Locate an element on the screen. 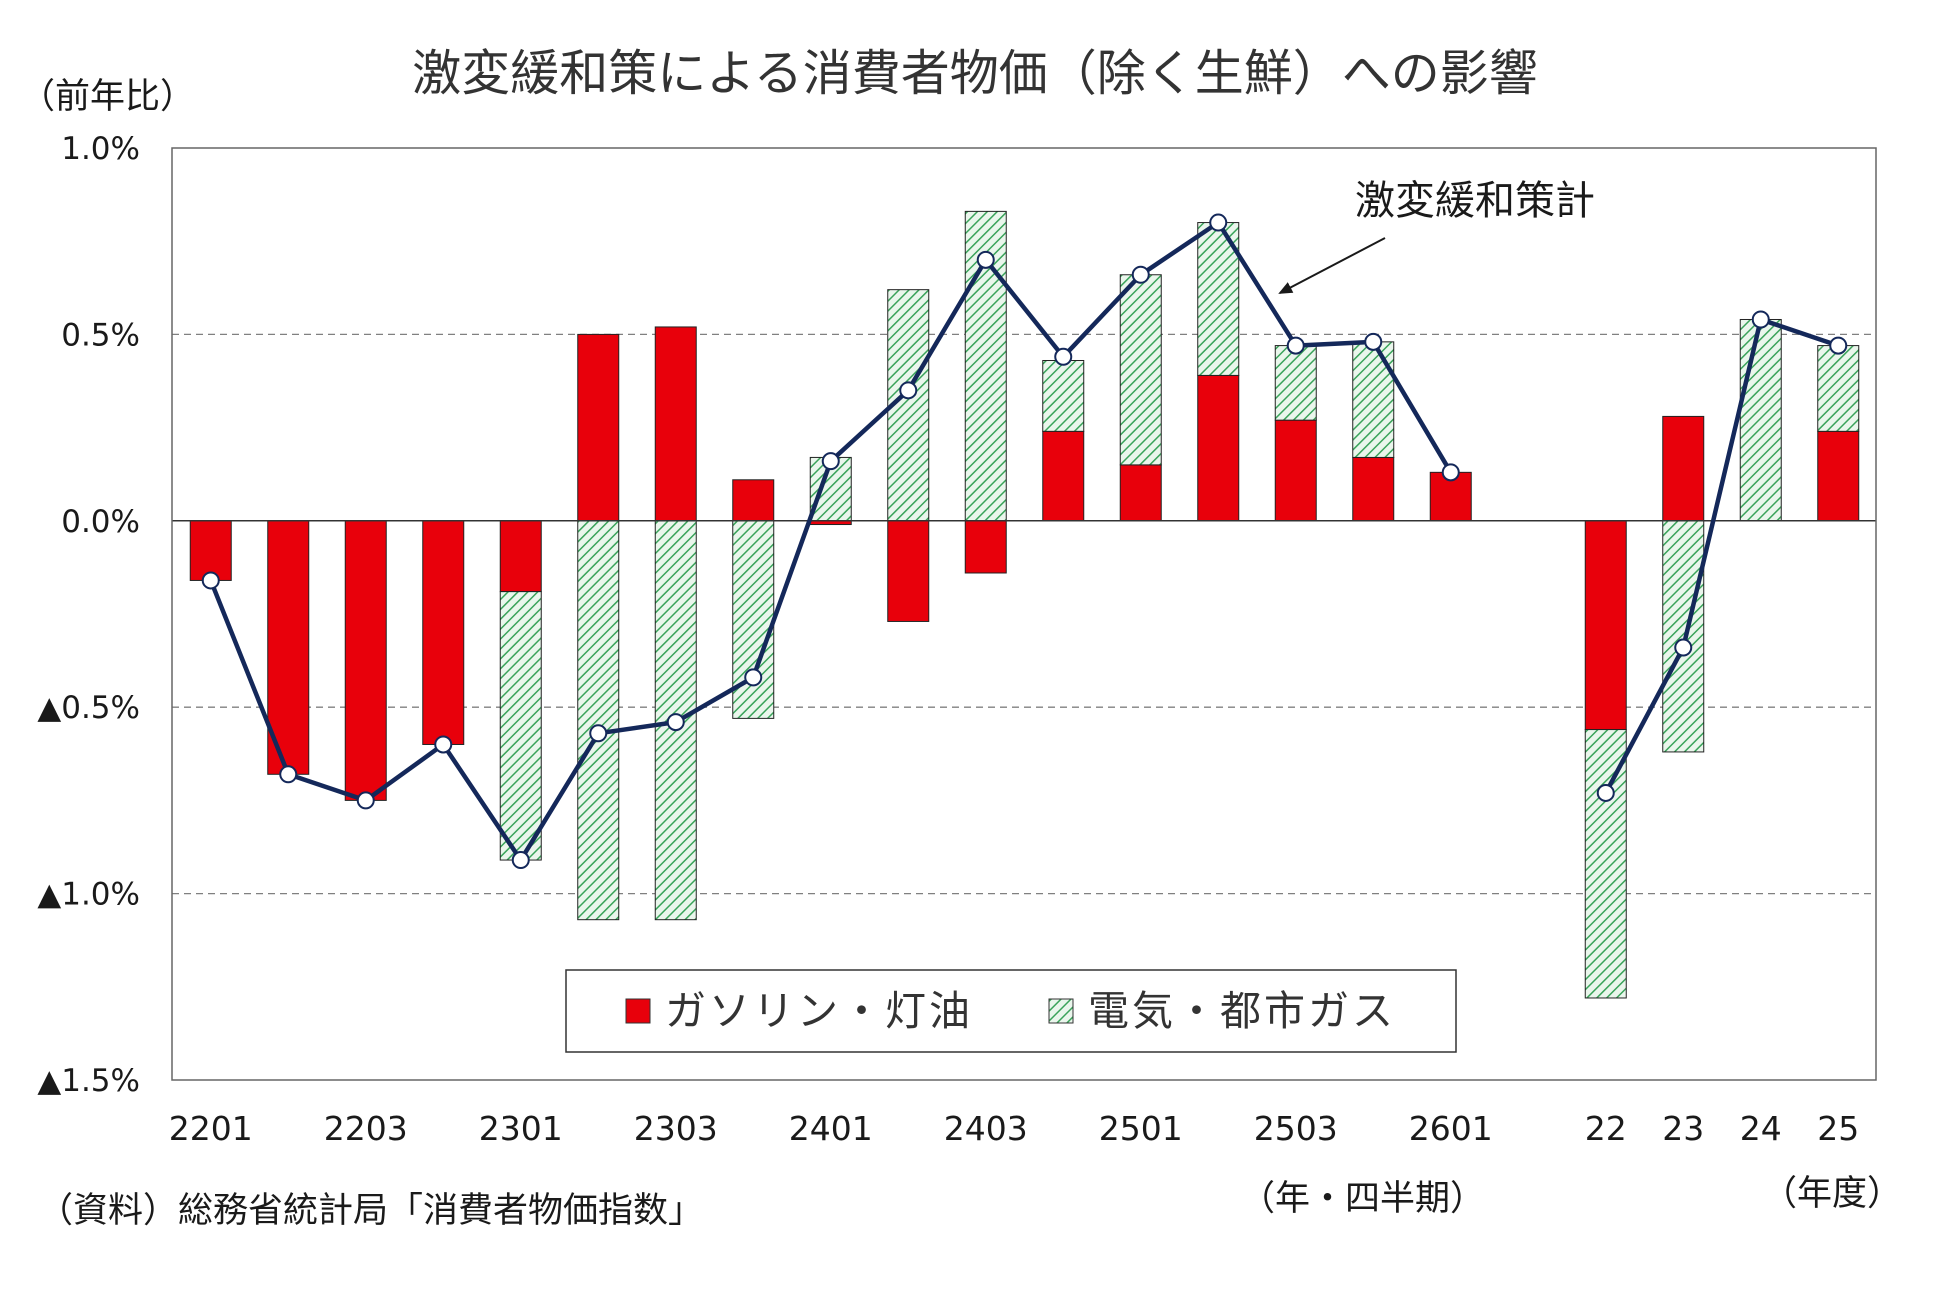 The height and width of the screenshot is (1294, 1933). y-tick-label: 1.0% is located at coordinates (100, 149).